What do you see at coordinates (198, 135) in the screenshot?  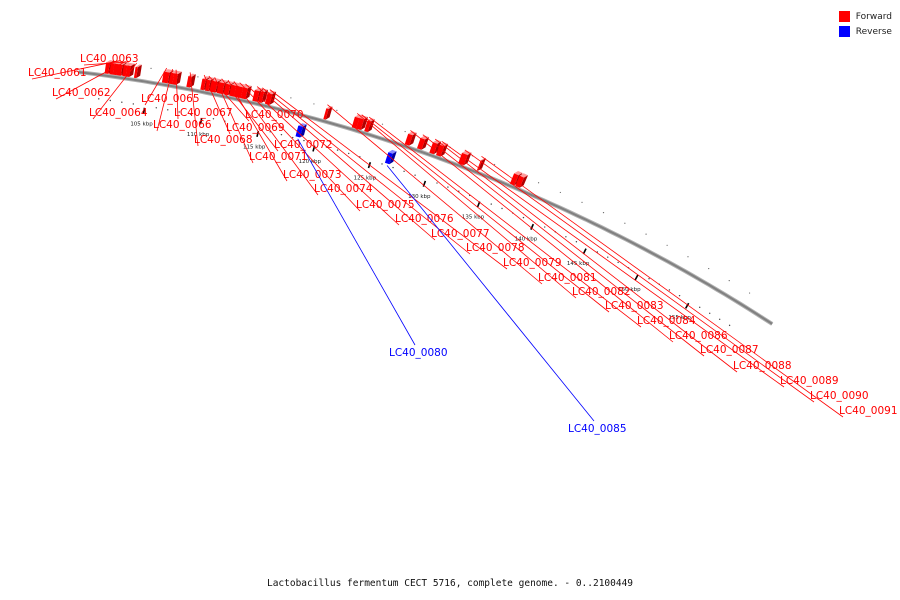 I see `tick-label: 110 kbp` at bounding box center [198, 135].